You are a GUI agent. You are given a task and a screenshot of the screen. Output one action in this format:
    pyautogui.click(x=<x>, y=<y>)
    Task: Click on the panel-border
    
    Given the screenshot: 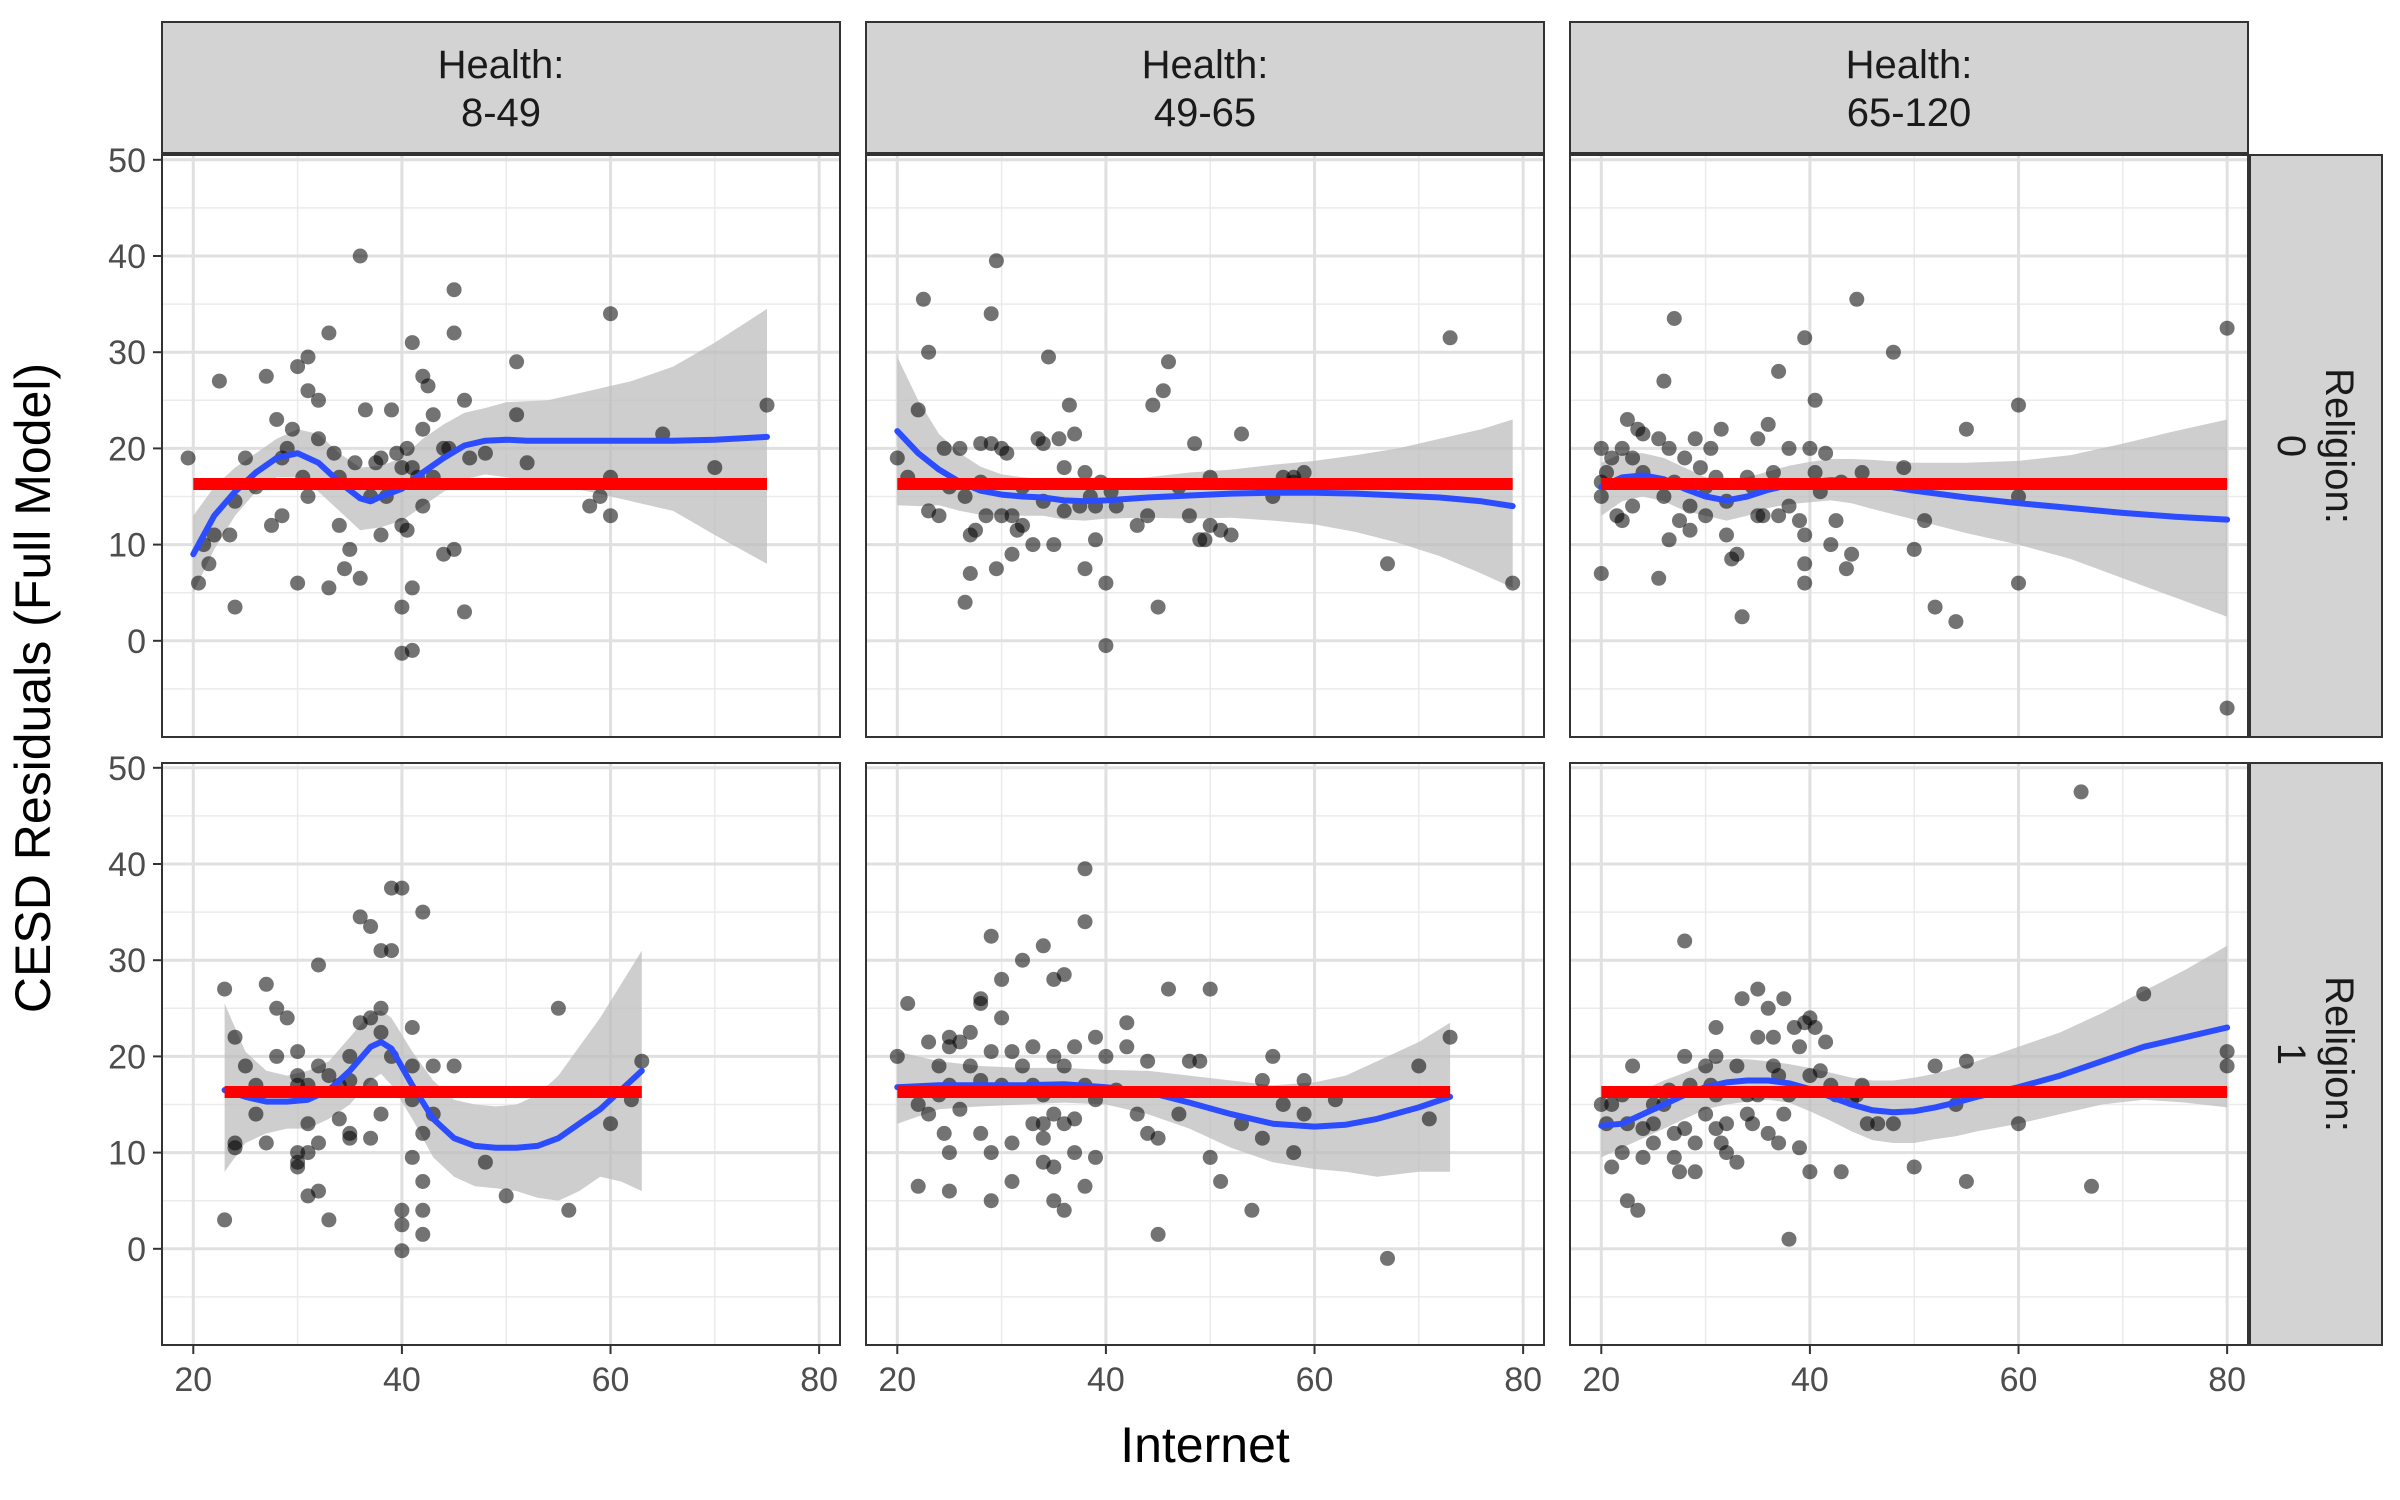 What is the action you would take?
    pyautogui.click(x=501, y=1054)
    